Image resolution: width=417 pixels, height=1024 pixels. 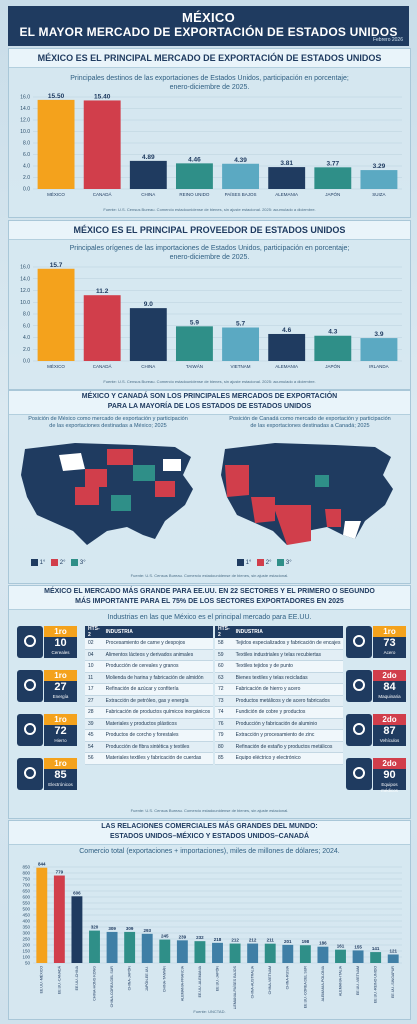 What do you see at coordinates (60, 731) in the screenshot?
I see `sector-code: 72` at bounding box center [60, 731].